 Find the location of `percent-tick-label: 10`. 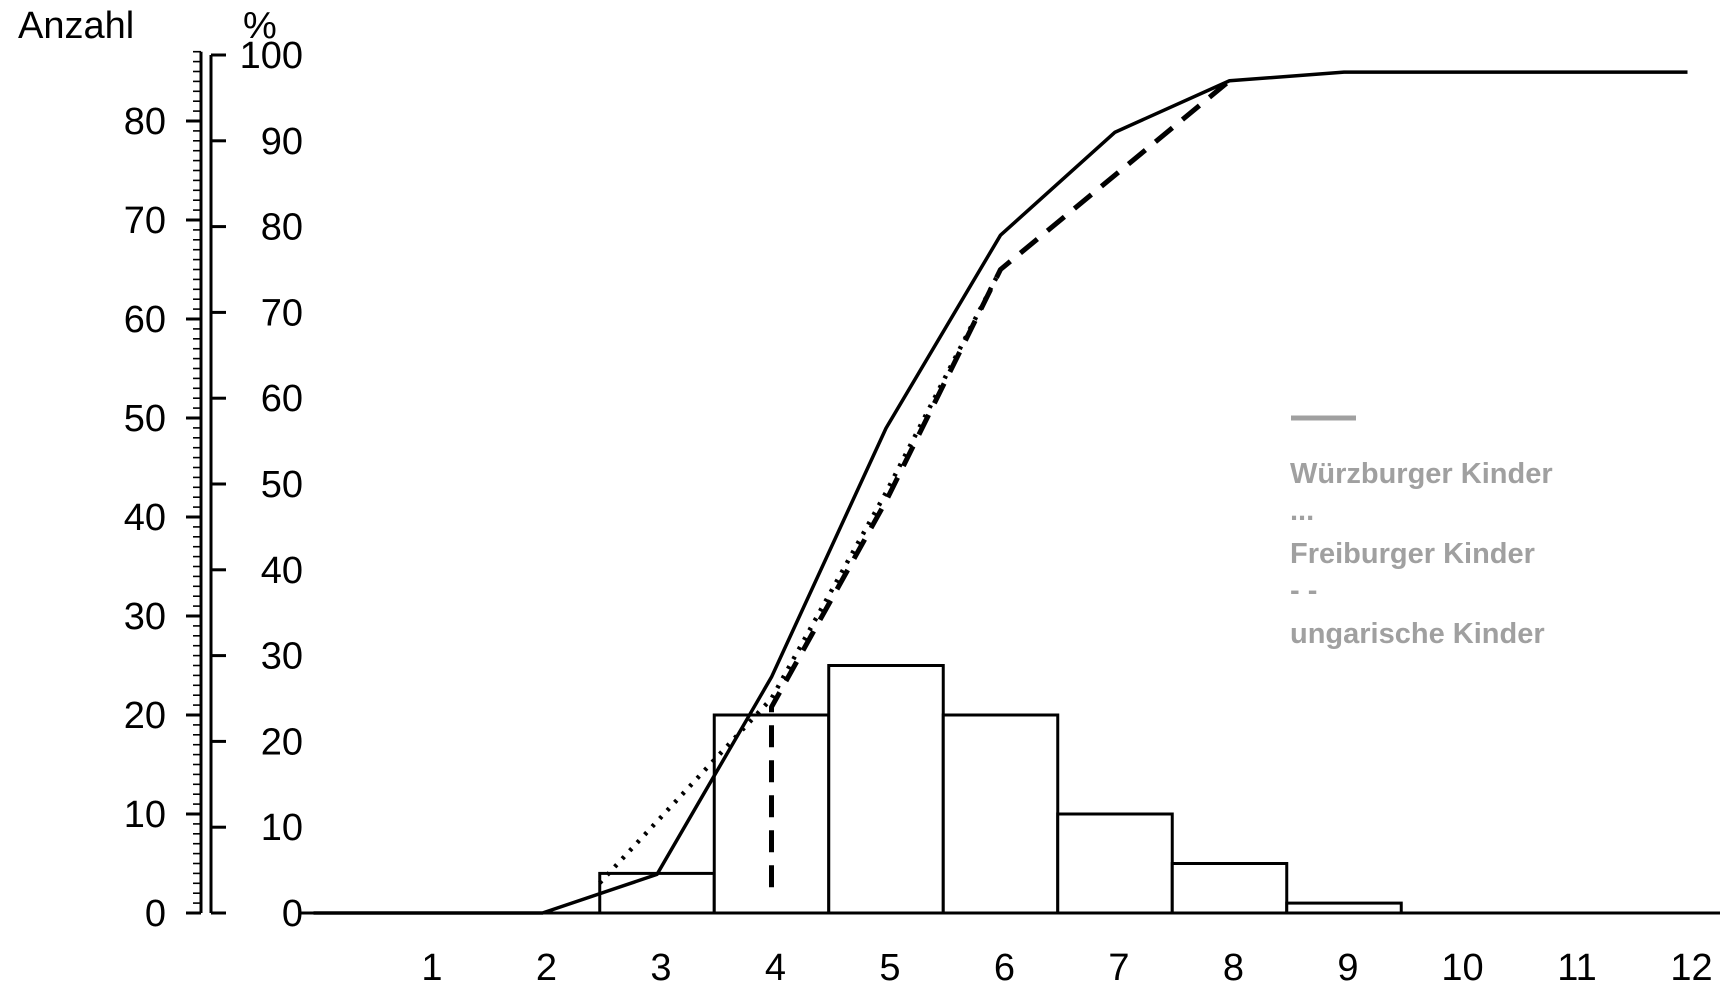

percent-tick-label: 10 is located at coordinates (282, 828).